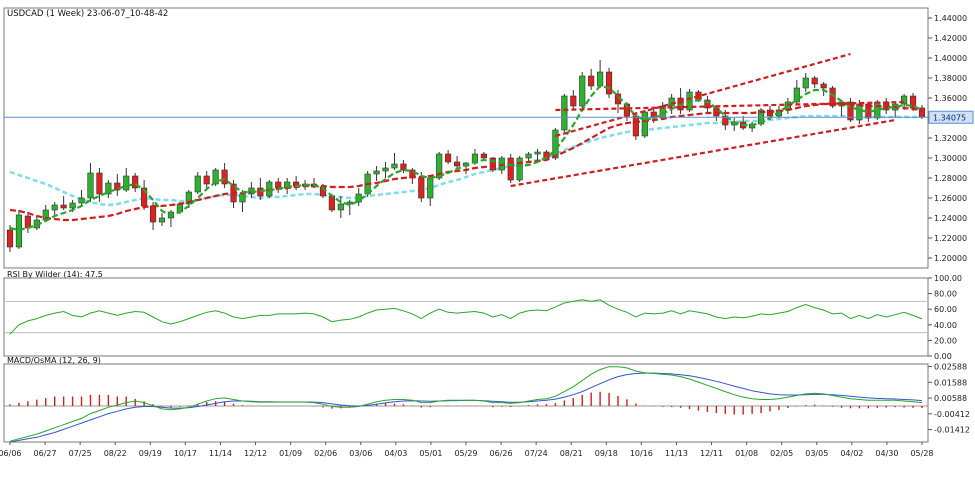 Image resolution: width=975 pixels, height=478 pixels. What do you see at coordinates (952, 414) in the screenshot?
I see `macd-y-tick-label: -0.00412` at bounding box center [952, 414].